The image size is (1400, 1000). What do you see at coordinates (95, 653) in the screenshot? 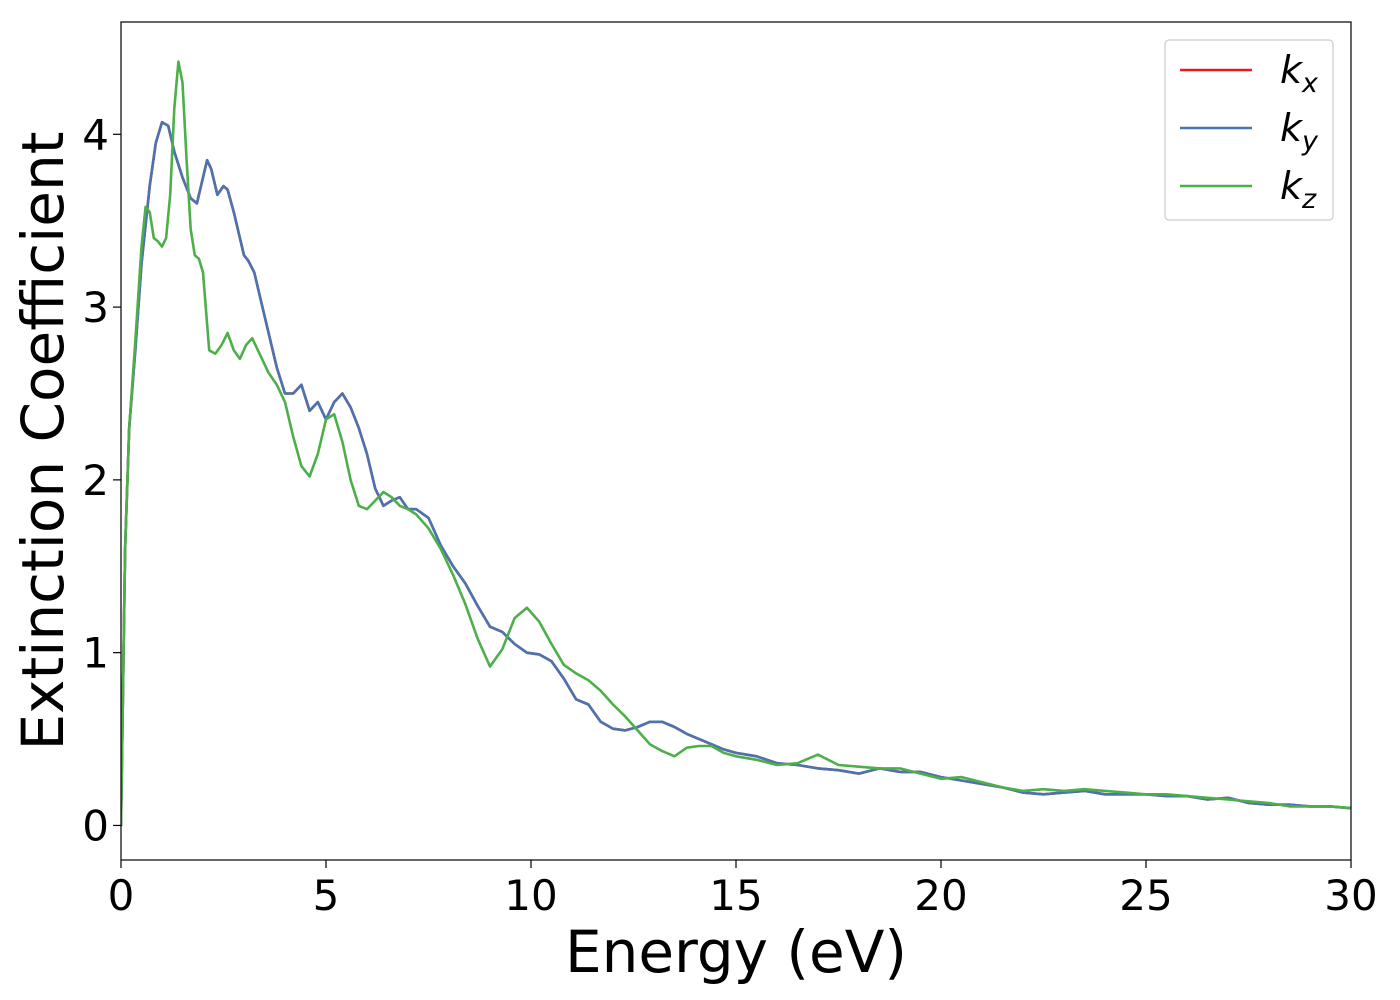
I see `y-tick-label: 1` at bounding box center [95, 653].